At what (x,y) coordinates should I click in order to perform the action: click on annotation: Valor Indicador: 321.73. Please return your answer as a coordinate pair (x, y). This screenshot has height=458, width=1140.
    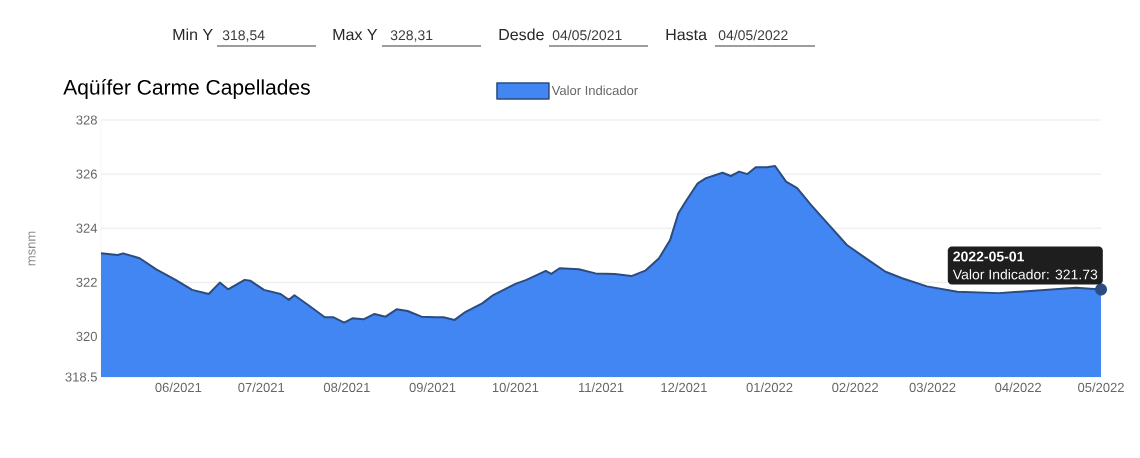
    Looking at the image, I should click on (1025, 274).